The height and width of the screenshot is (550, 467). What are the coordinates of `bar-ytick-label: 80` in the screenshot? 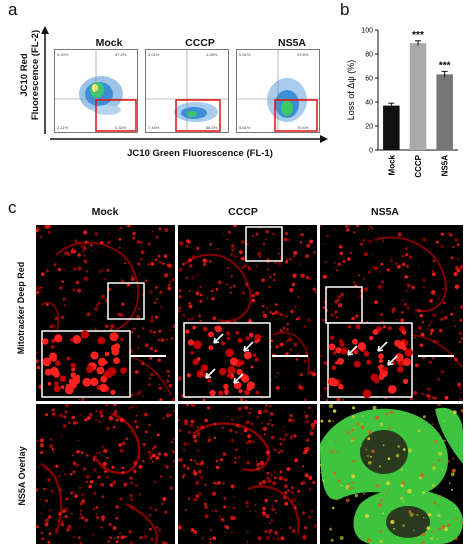 It's located at (369, 55).